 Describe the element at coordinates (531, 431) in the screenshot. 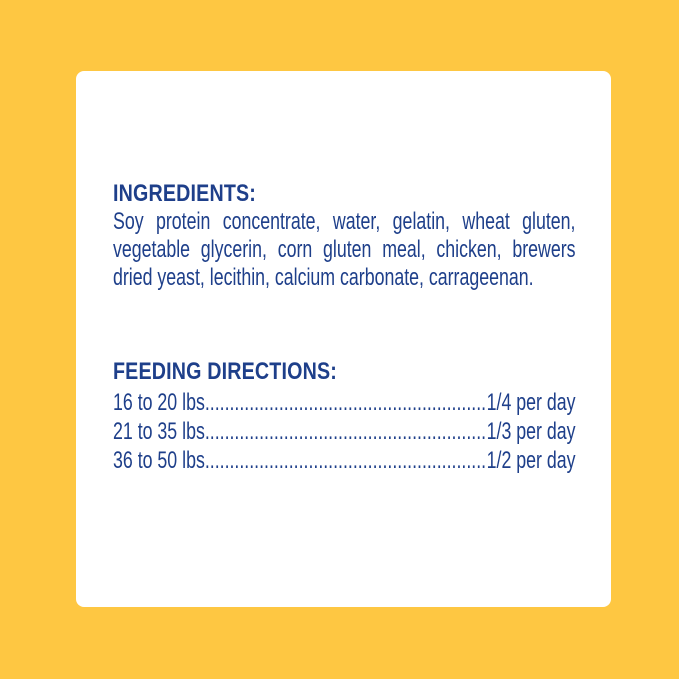

I see `amount: 1/3 per day` at that location.